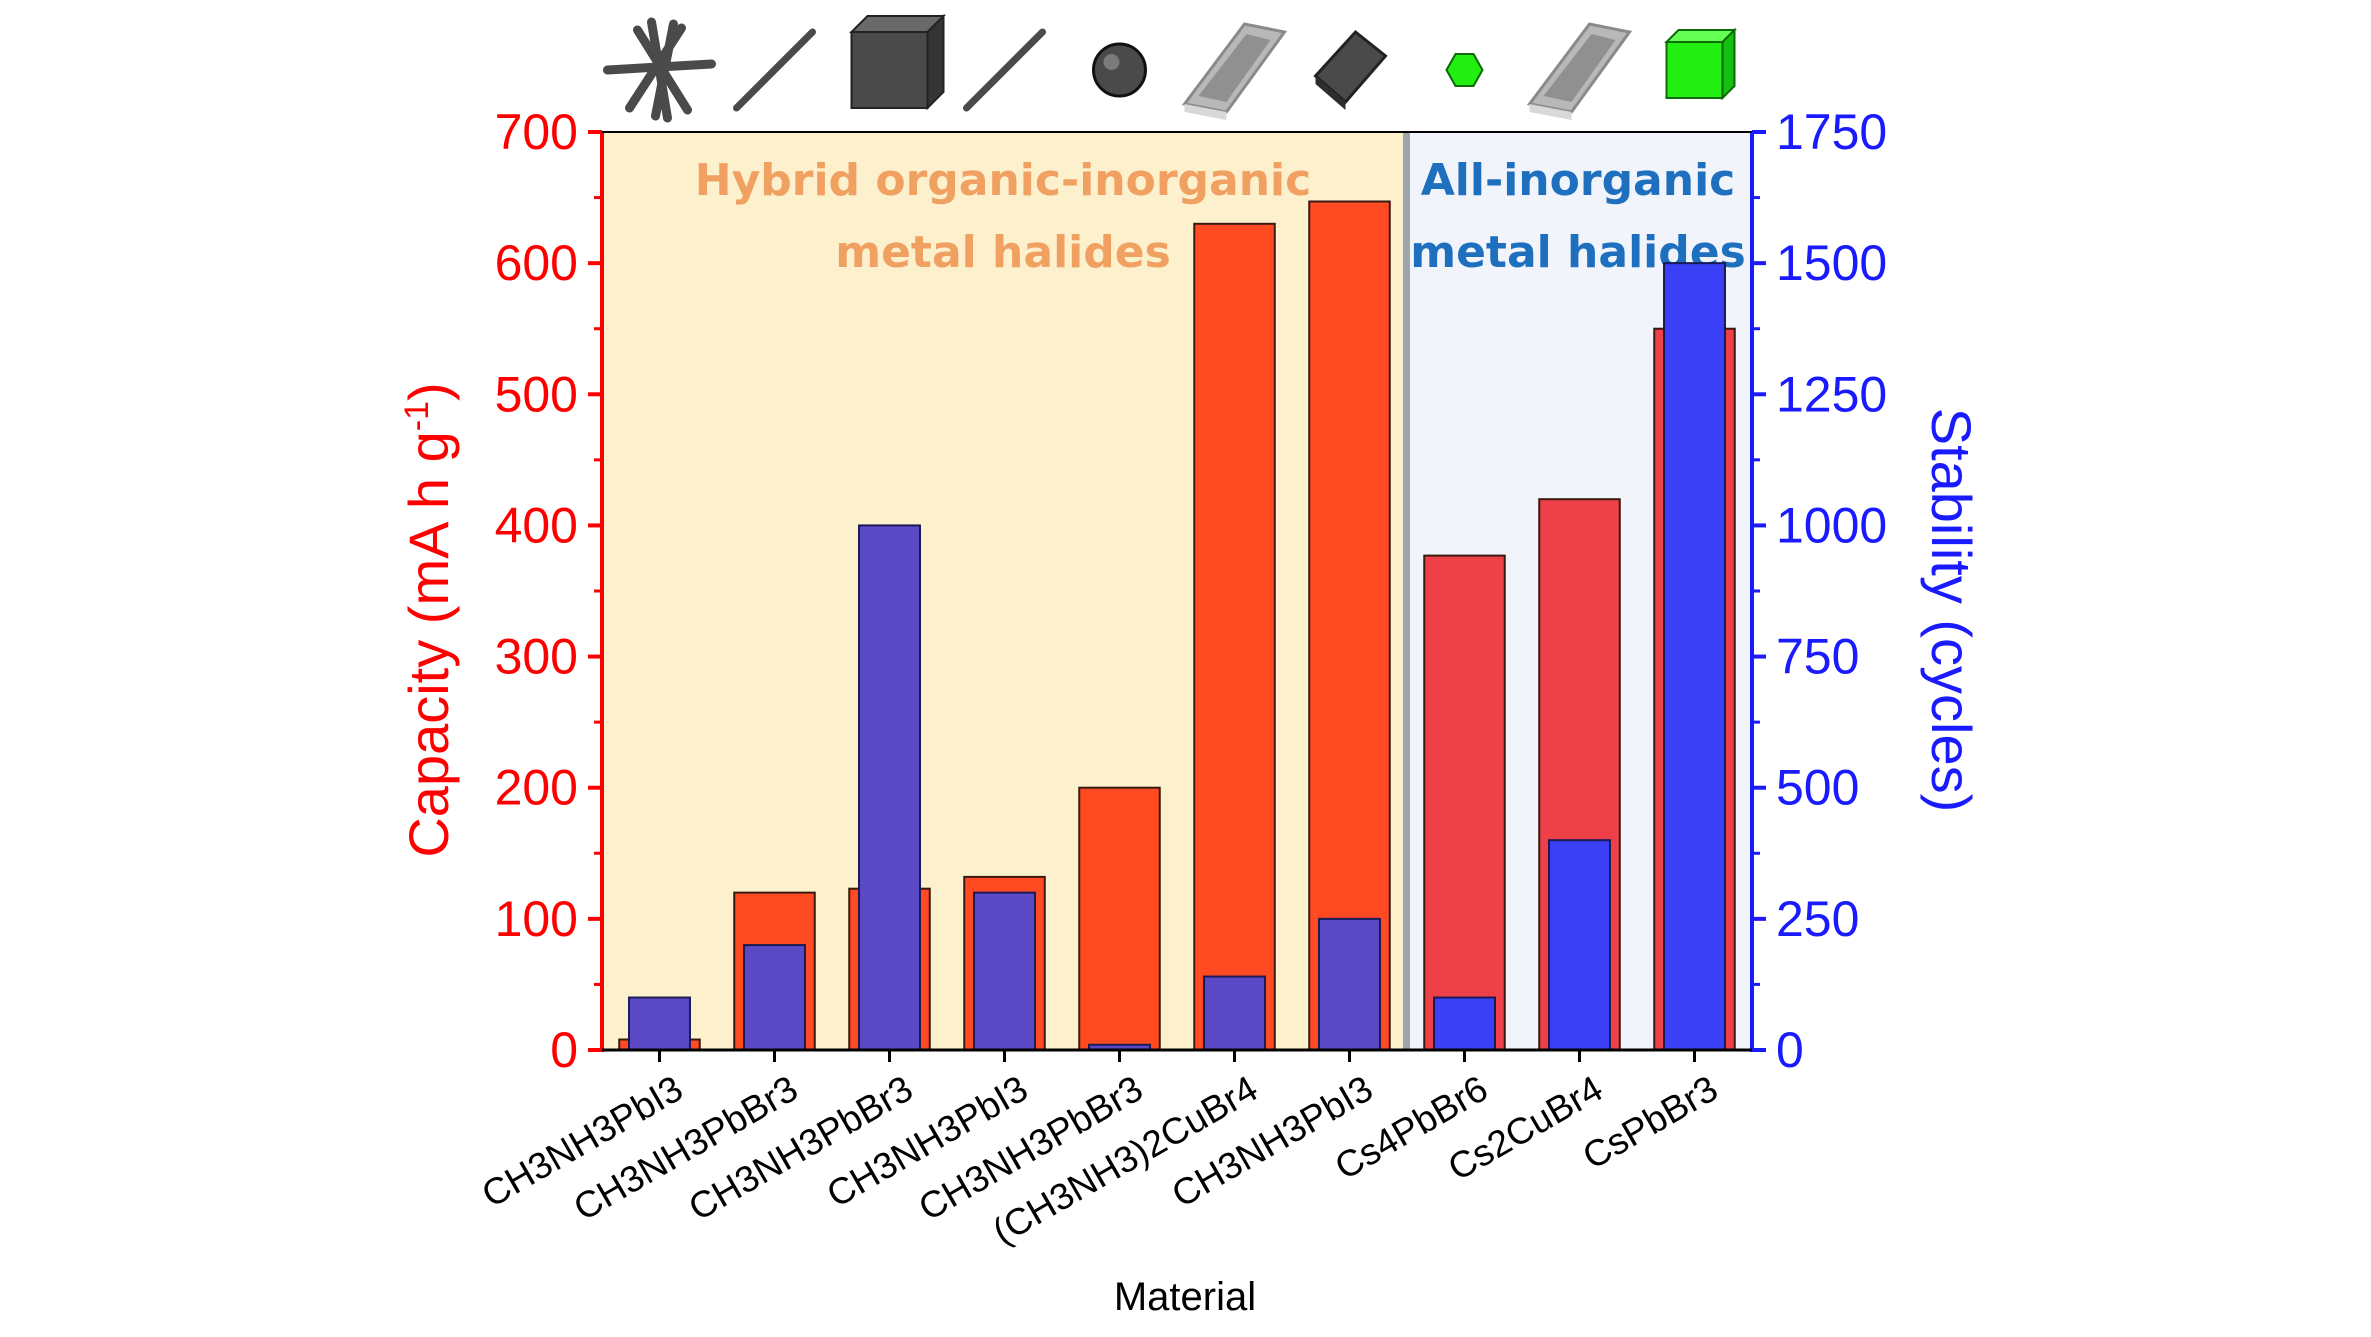  What do you see at coordinates (536, 525) in the screenshot?
I see `left-tick-label-4: 400` at bounding box center [536, 525].